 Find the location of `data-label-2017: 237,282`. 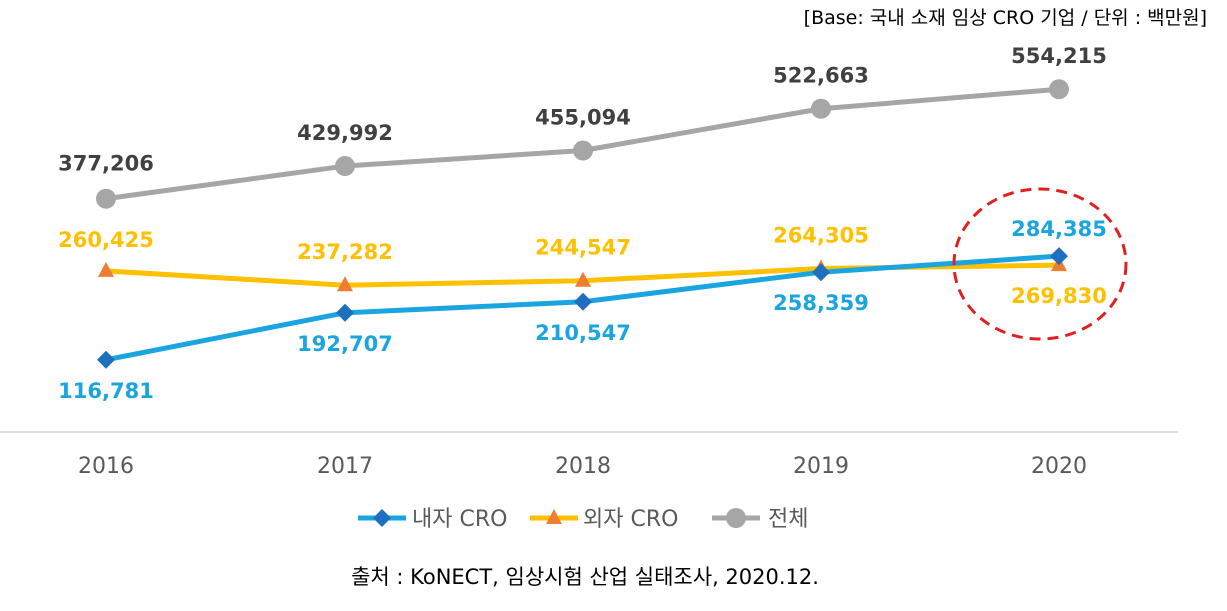

data-label-2017: 237,282 is located at coordinates (345, 252).